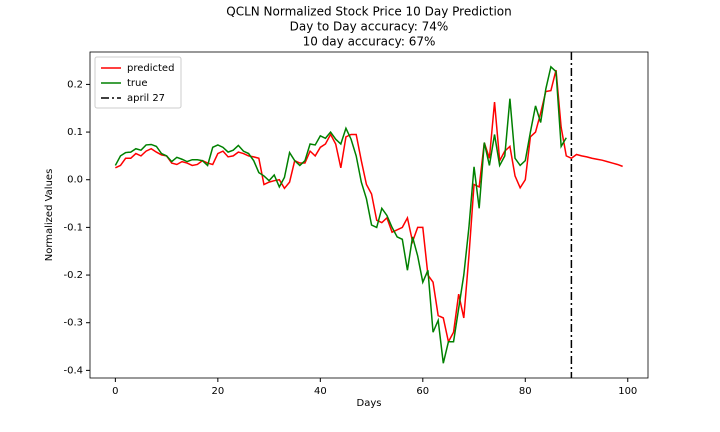 This screenshot has width=720, height=432. What do you see at coordinates (369, 403) in the screenshot?
I see `x-axis-label: Days` at bounding box center [369, 403].